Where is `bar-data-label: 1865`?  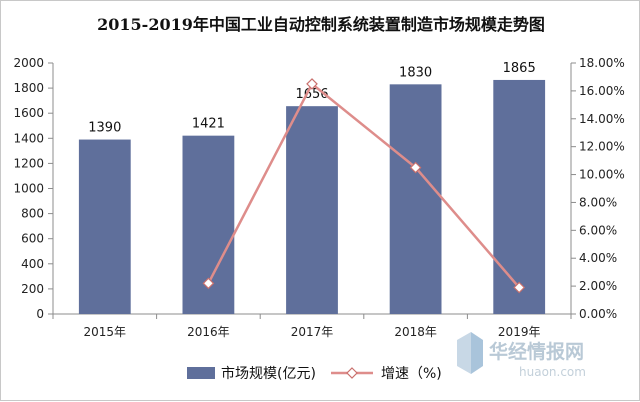
bar-data-label: 1865 is located at coordinates (519, 68).